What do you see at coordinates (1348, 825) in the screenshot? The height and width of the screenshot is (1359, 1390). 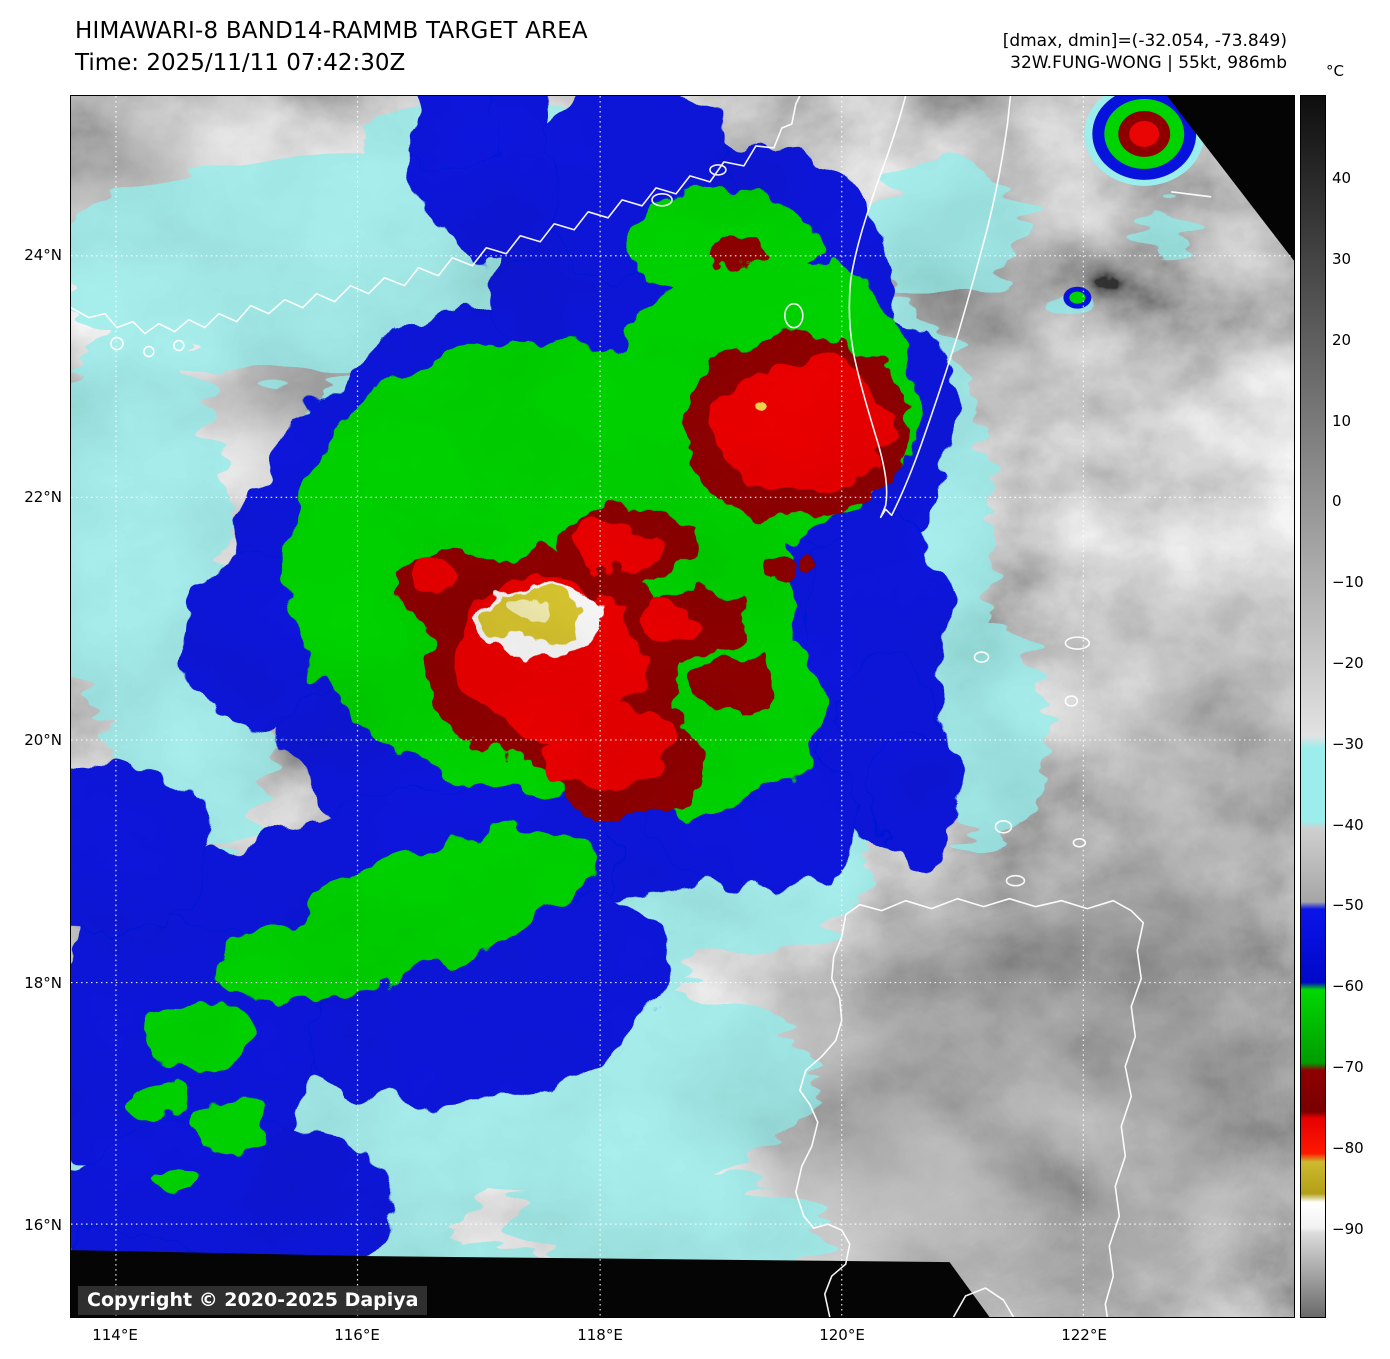 I see `cb-tick-m40: −40` at bounding box center [1348, 825].